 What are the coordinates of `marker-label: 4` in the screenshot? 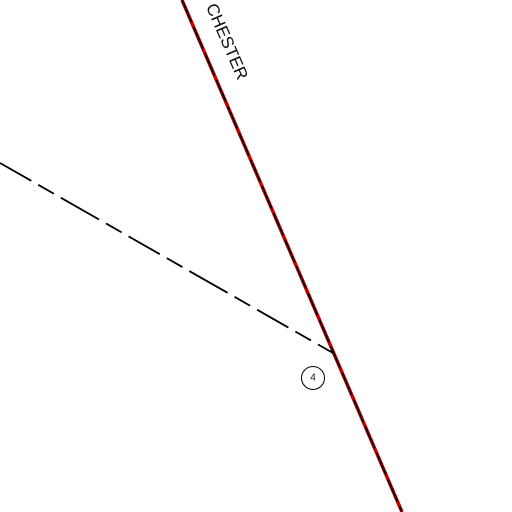 It's located at (313, 378).